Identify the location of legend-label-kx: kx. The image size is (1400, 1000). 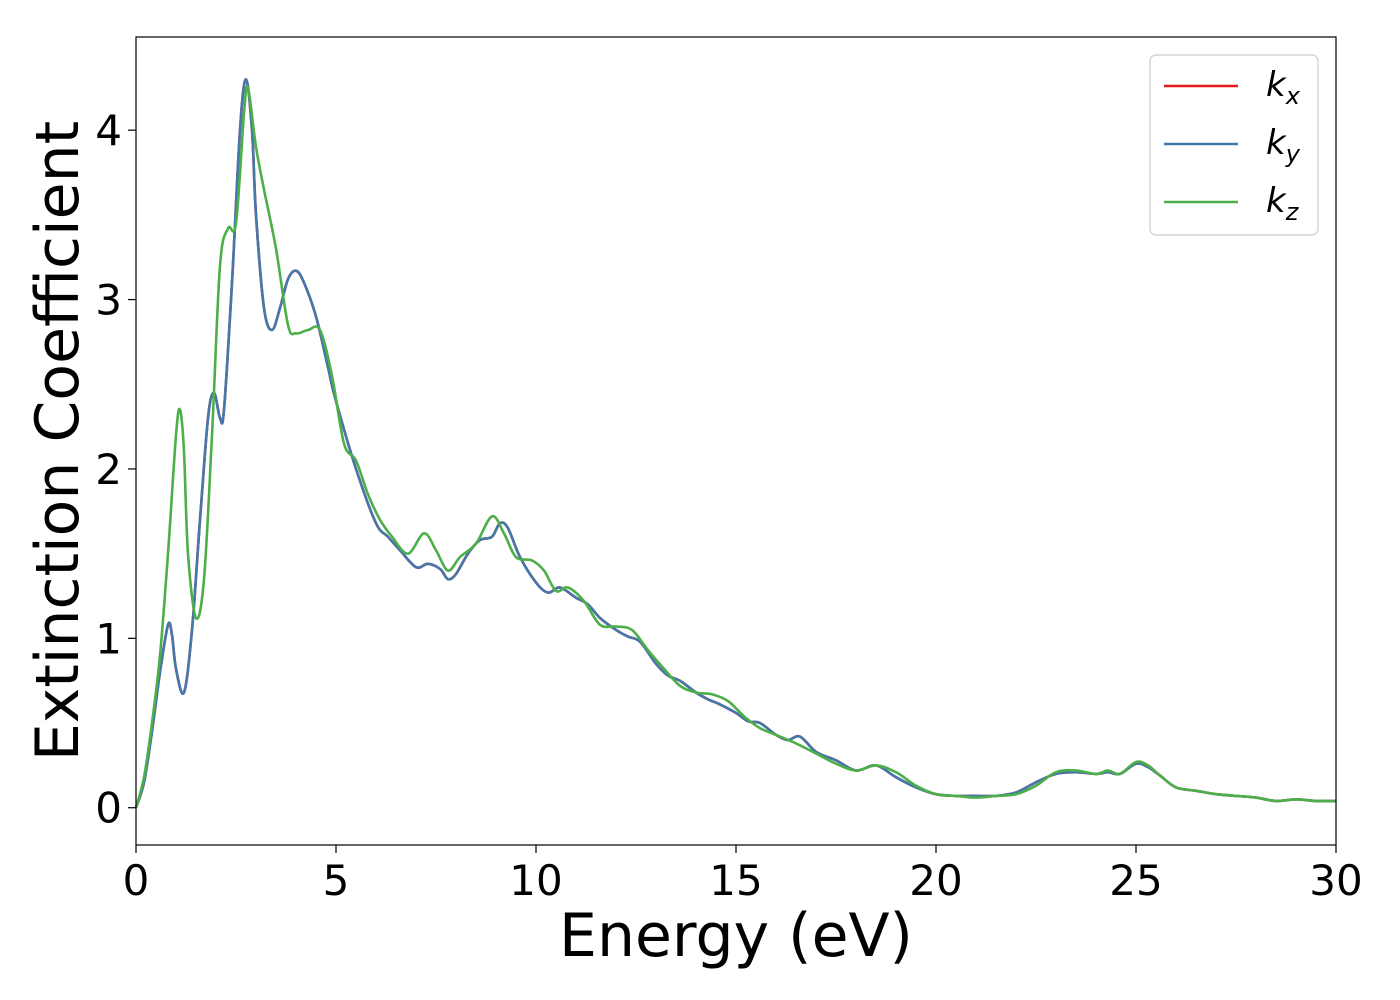
(1283, 87).